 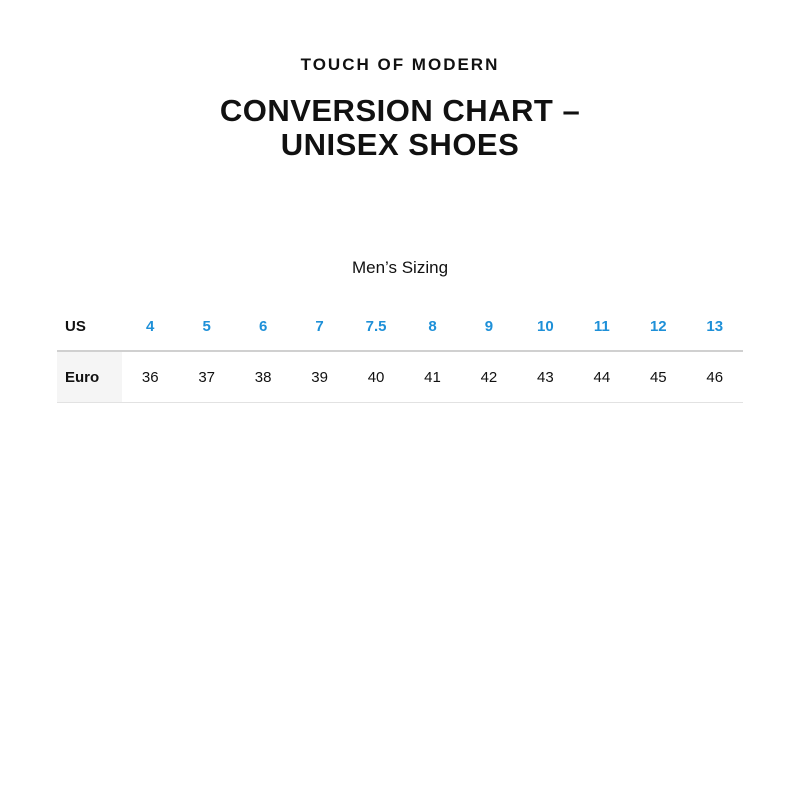 I want to click on size-cell: 12, so click(x=658, y=327).